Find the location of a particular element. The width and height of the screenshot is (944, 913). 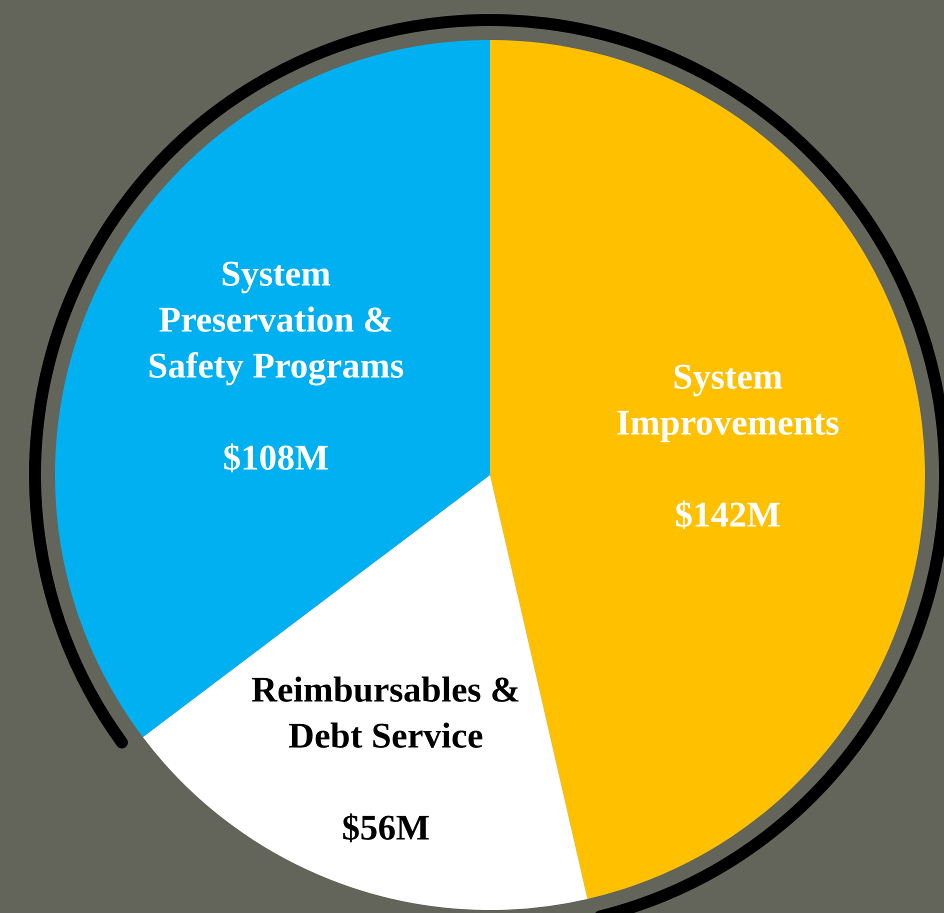

slice-label: Reimbursables & Debt Service is located at coordinates (385, 713).